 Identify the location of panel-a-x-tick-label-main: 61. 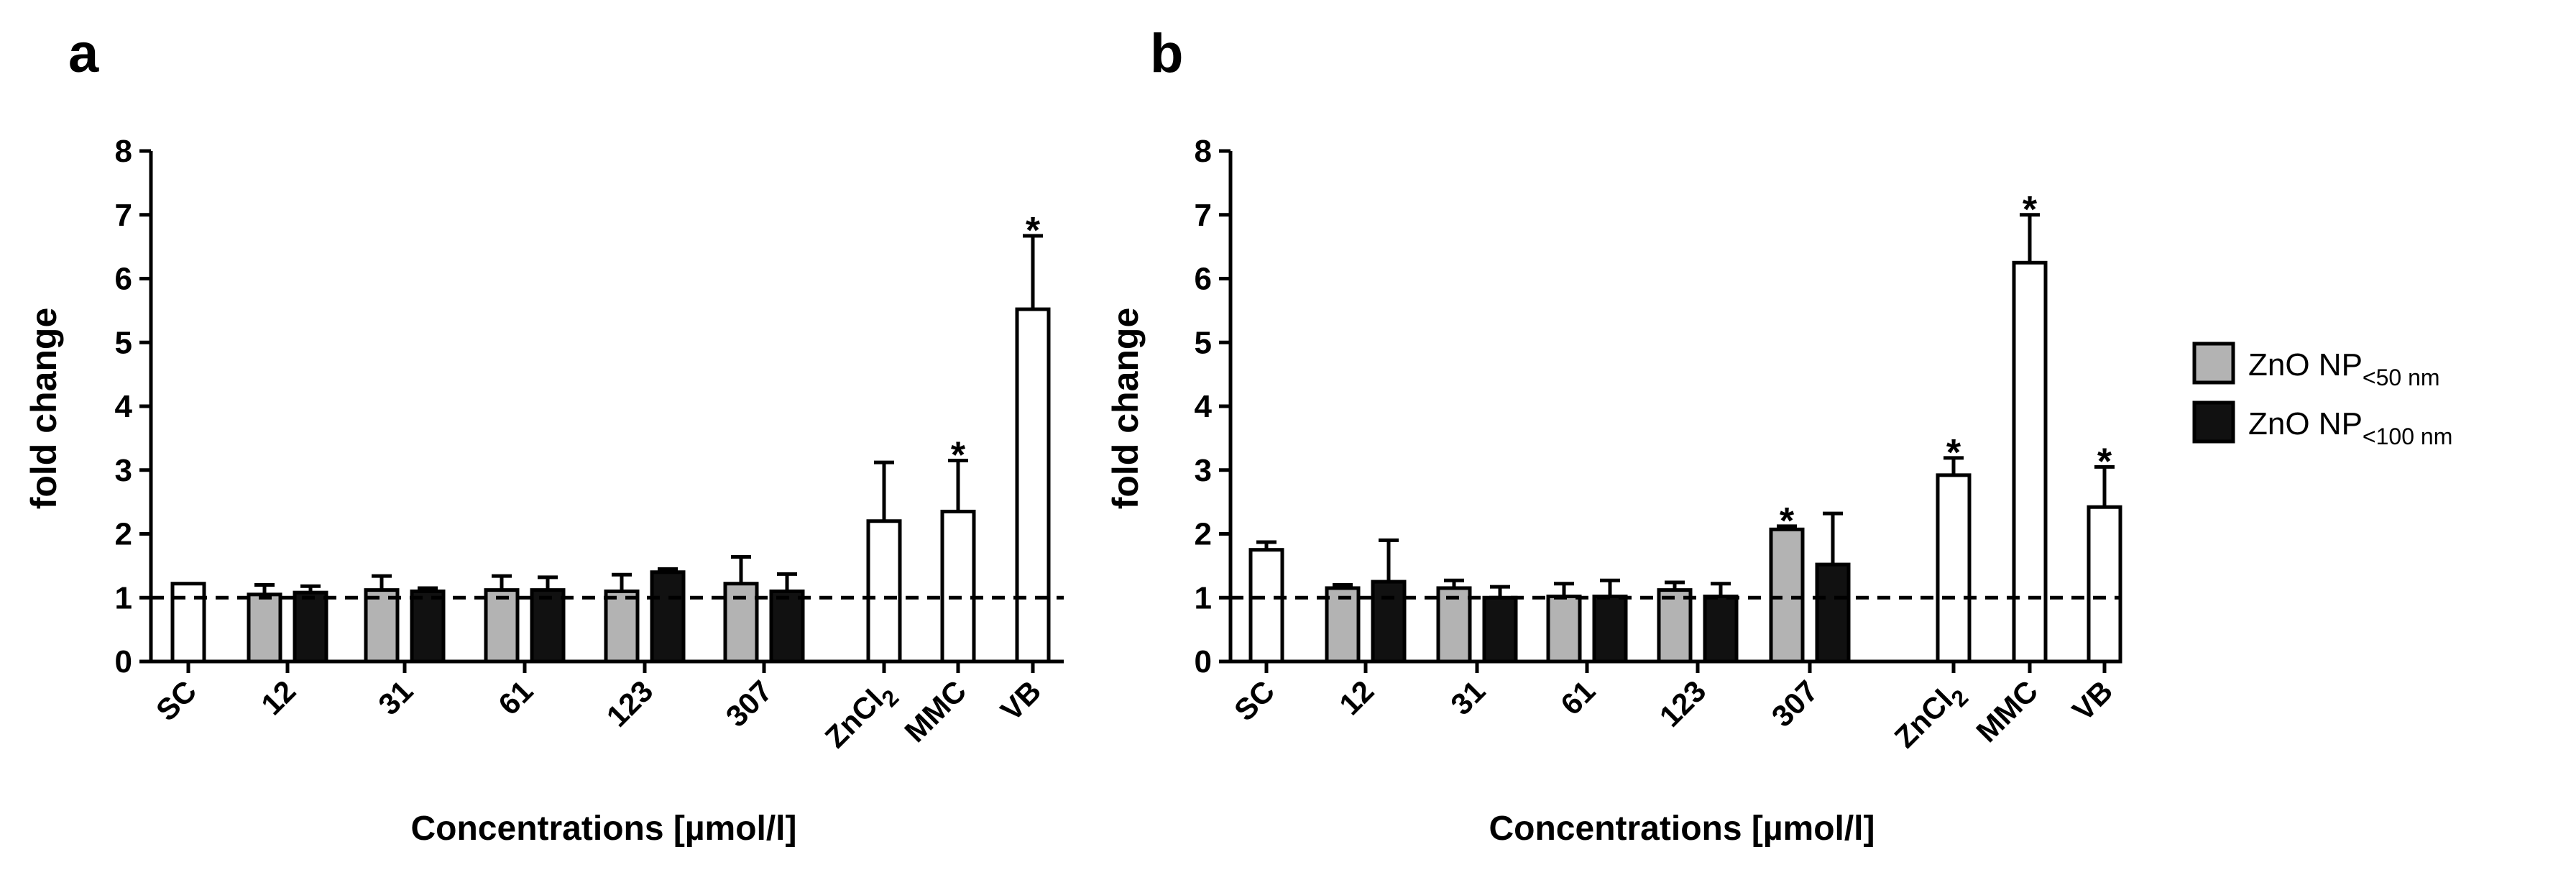
(515, 698).